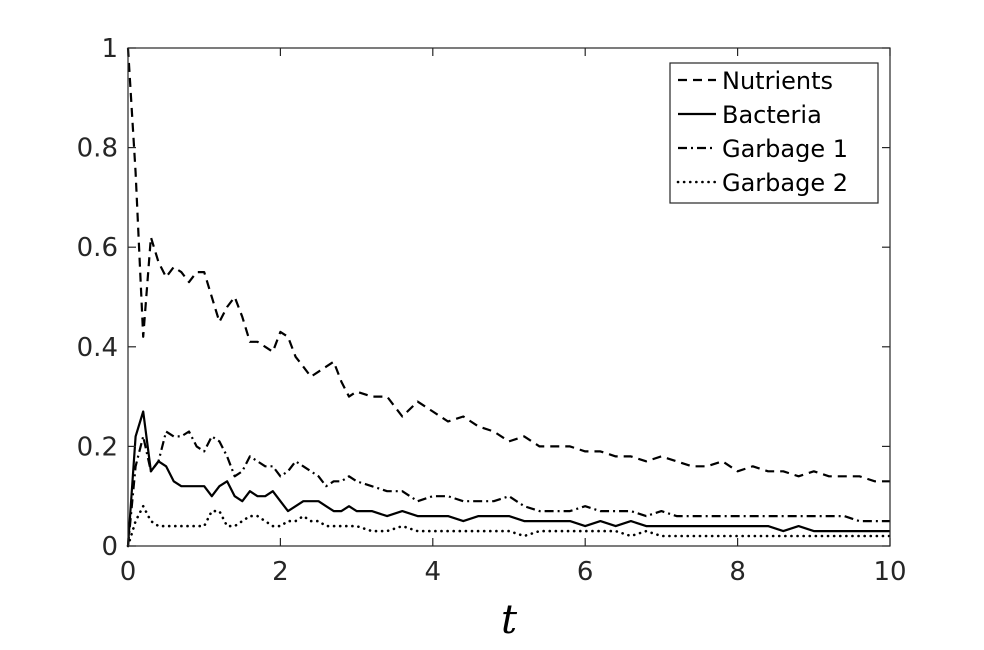 Image resolution: width=984 pixels, height=650 pixels. What do you see at coordinates (128, 572) in the screenshot?
I see `x-tick-label: 0` at bounding box center [128, 572].